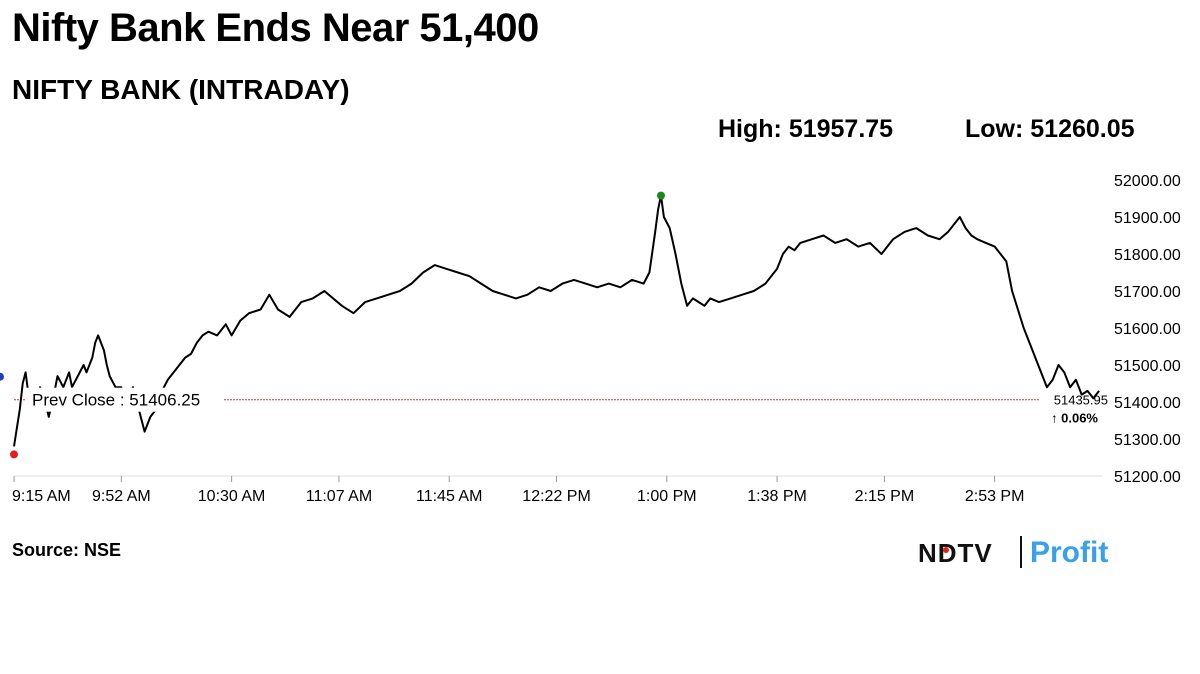  What do you see at coordinates (806, 129) in the screenshot?
I see `day-high-label: High: 51957.75` at bounding box center [806, 129].